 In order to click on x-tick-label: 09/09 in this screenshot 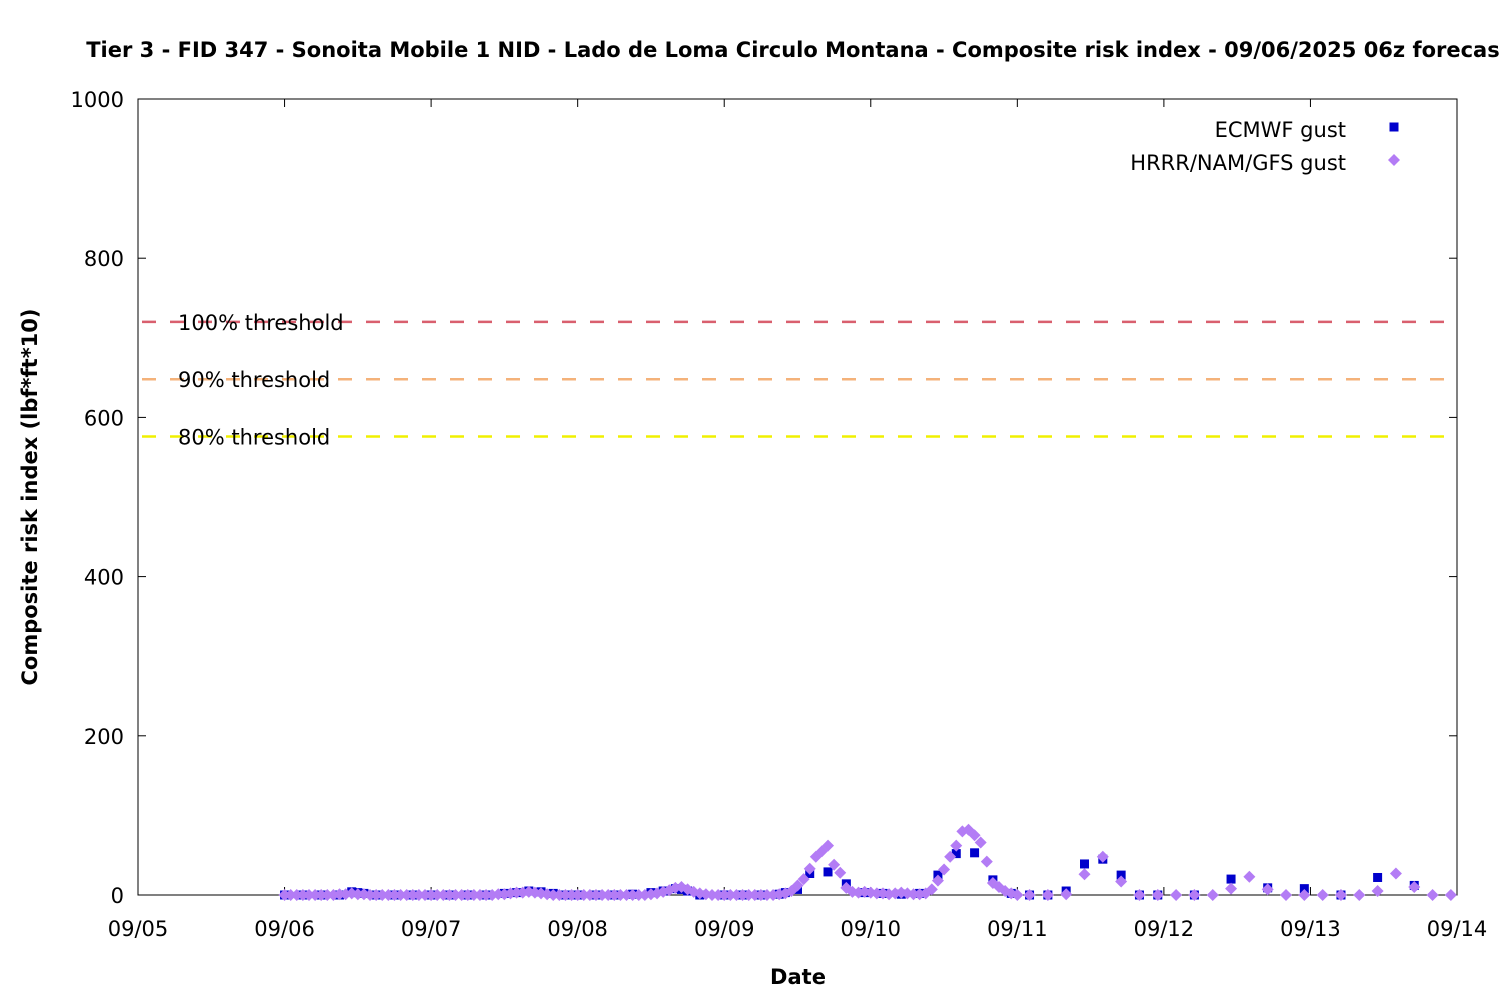, I will do `click(724, 929)`.